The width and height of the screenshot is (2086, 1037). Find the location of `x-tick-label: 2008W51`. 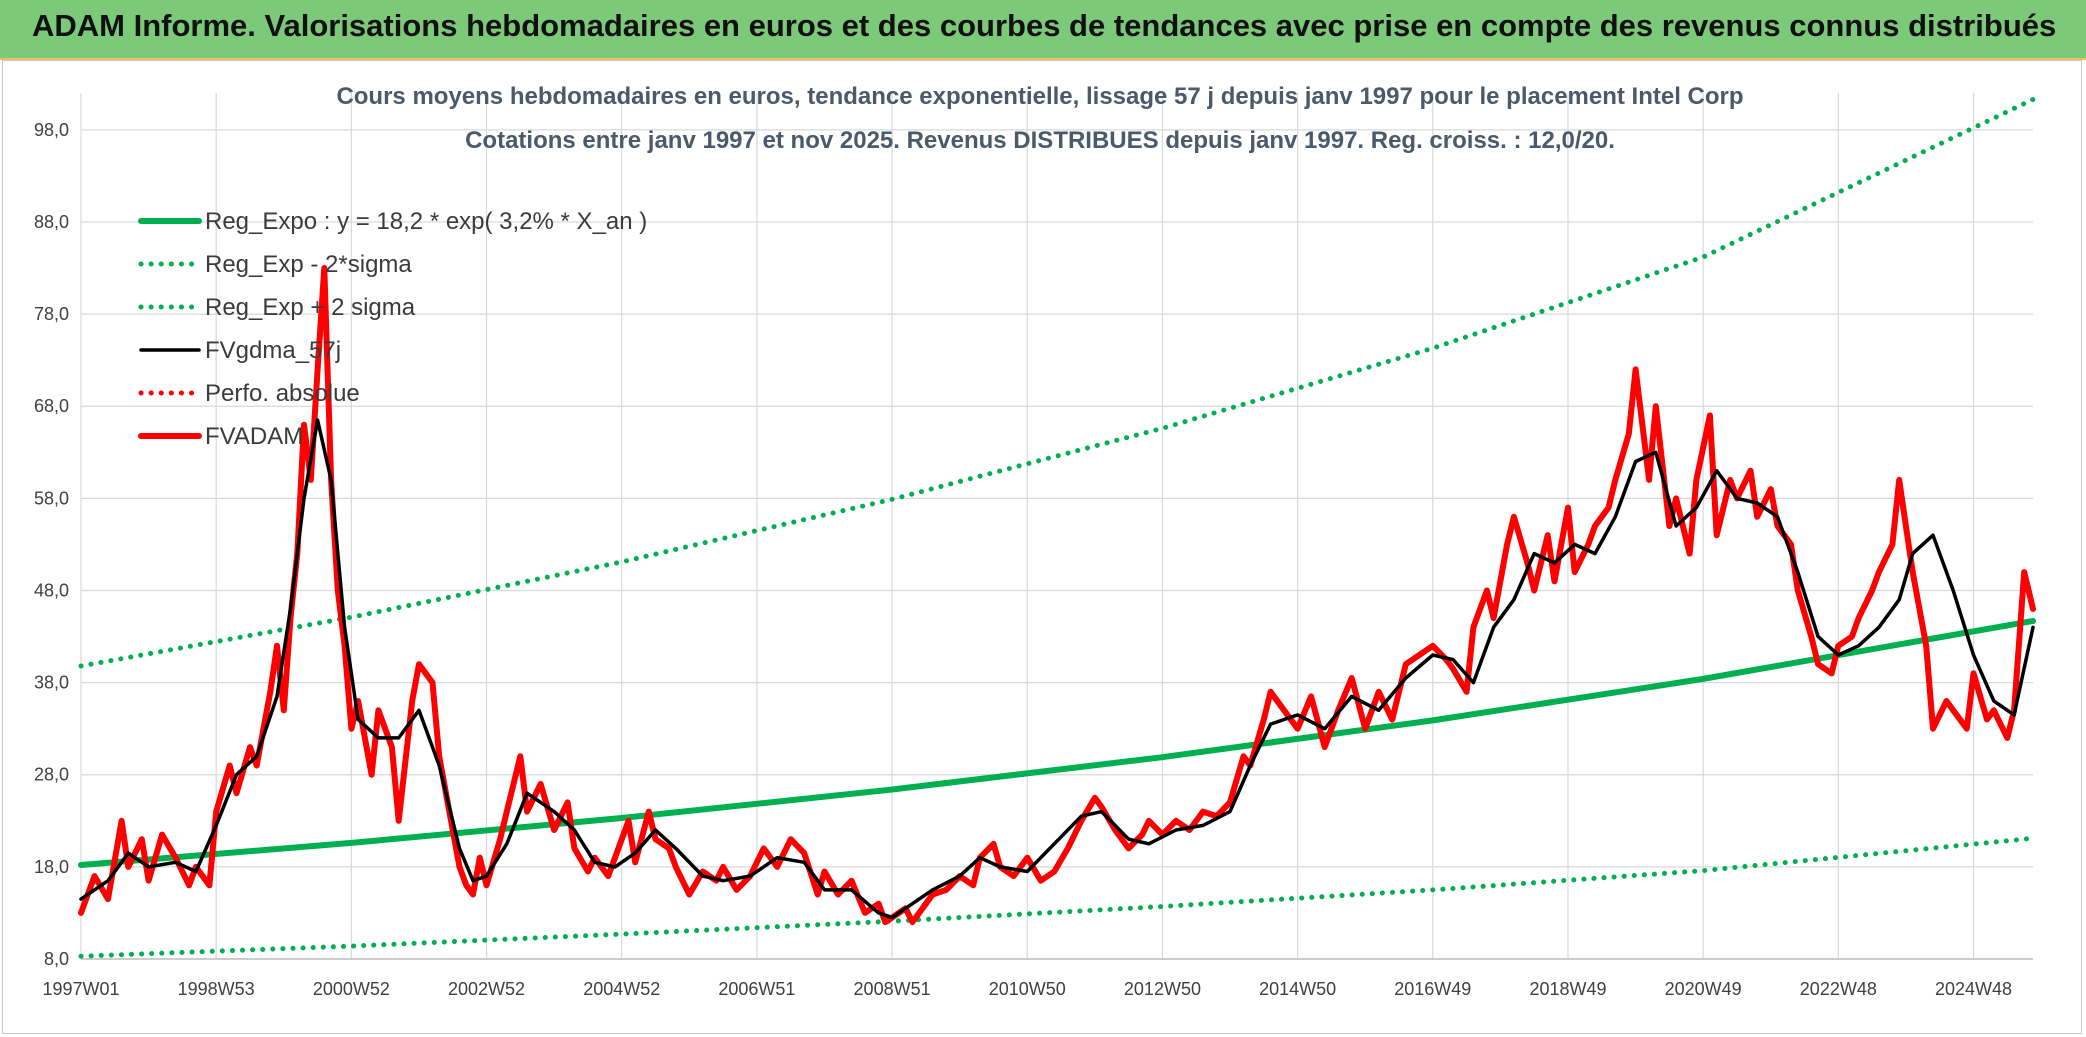

x-tick-label: 2008W51 is located at coordinates (892, 989).